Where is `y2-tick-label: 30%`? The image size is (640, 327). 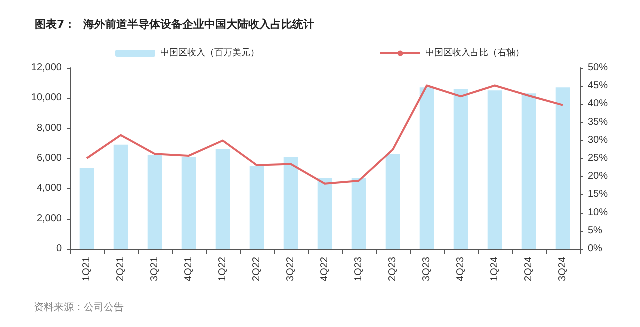 y2-tick-label: 30% is located at coordinates (598, 140).